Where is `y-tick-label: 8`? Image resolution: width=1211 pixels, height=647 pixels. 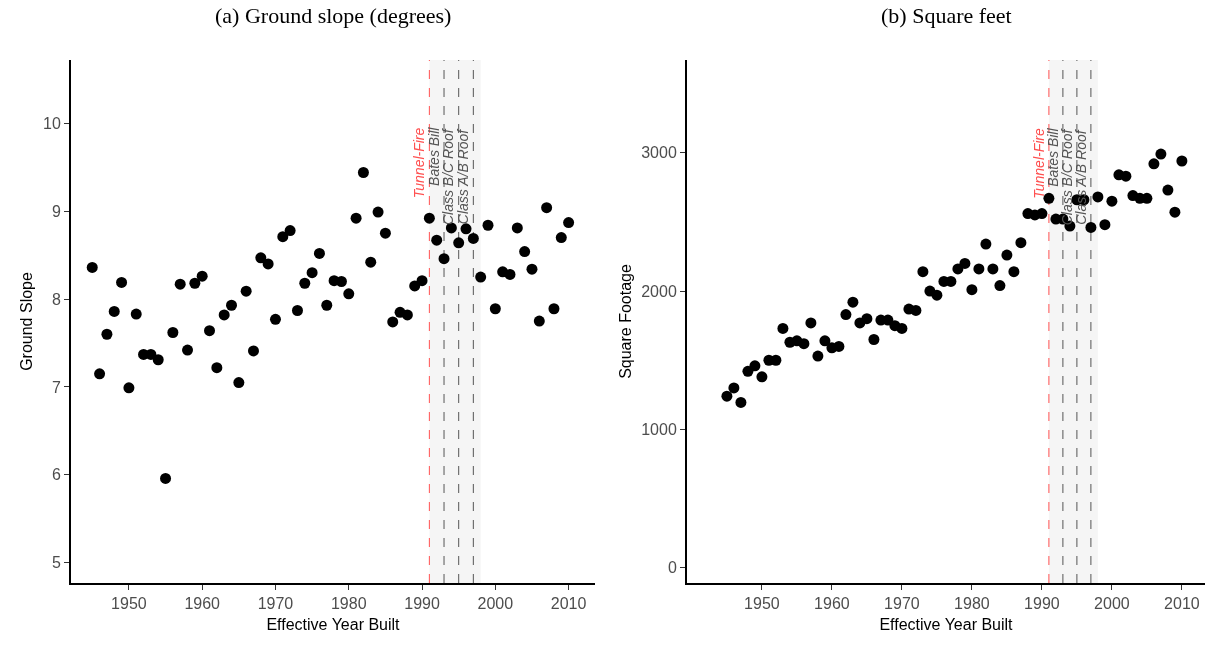
y-tick-label: 8 is located at coordinates (56, 299).